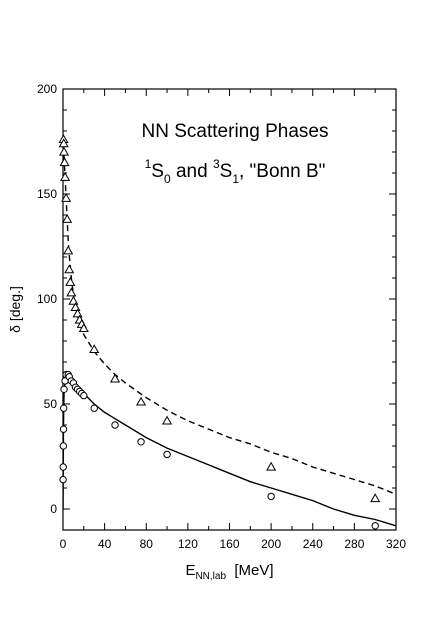 The width and height of the screenshot is (436, 626). What do you see at coordinates (47, 89) in the screenshot?
I see `y-tick-label: 200` at bounding box center [47, 89].